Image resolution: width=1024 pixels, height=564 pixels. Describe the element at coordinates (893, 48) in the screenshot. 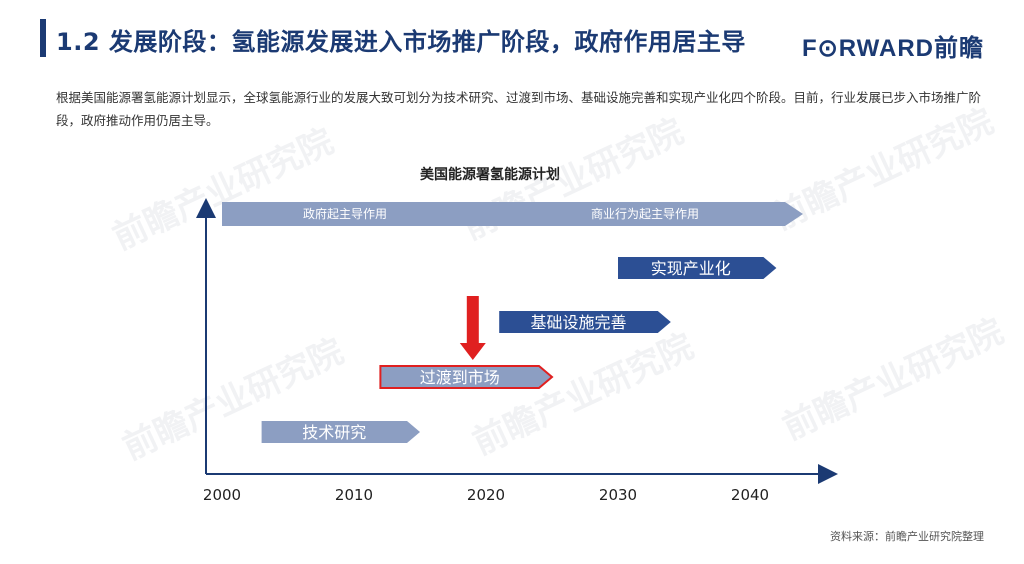

I see `brand-logo: F⊙RWARD前瞻` at that location.